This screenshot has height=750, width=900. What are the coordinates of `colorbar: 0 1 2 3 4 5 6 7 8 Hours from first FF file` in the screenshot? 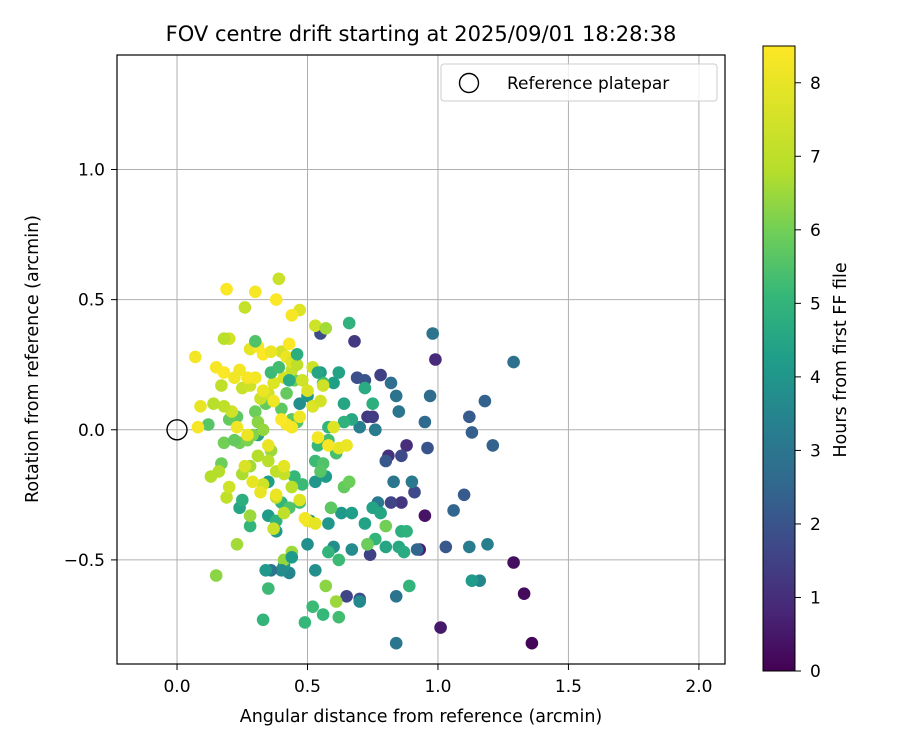 It's located at (806, 363).